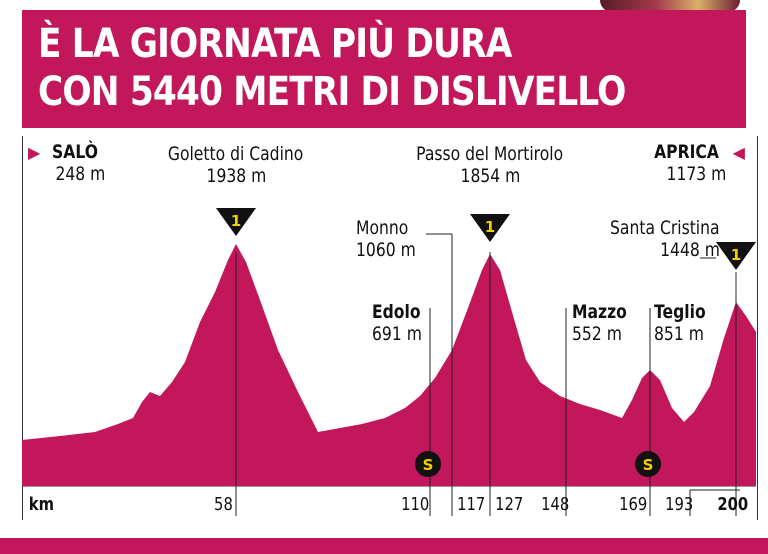 Image resolution: width=768 pixels, height=554 pixels. I want to click on kom-marker-mortirolo: 1, so click(490, 228).